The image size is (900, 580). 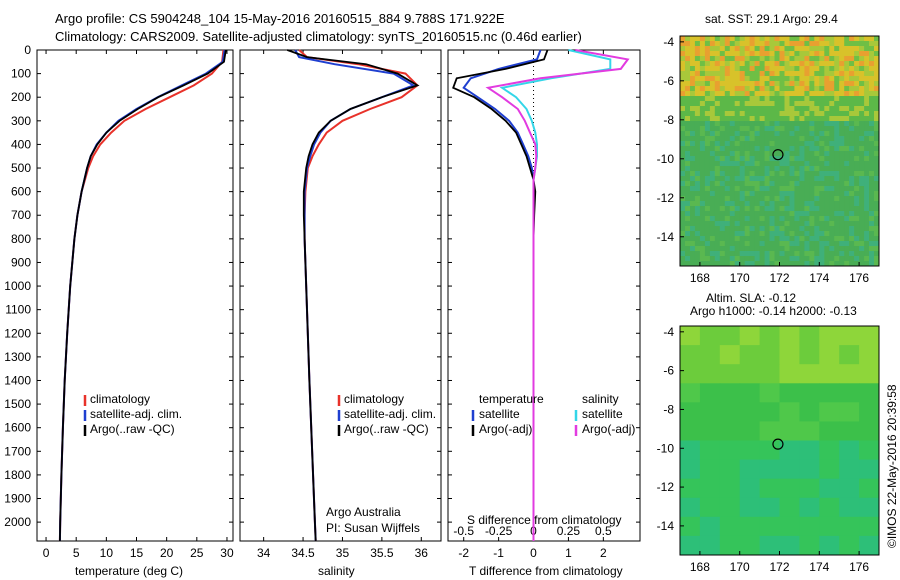 I want to click on s-tick-label: 0.25, so click(x=569, y=531).